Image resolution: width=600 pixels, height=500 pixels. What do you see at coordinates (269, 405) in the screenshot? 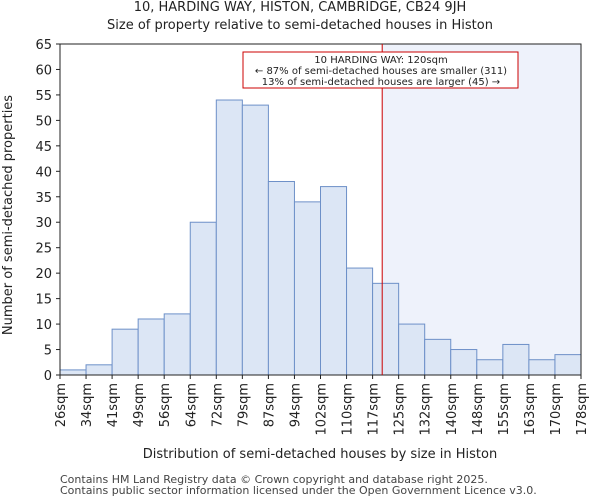
I see `x-tick-label: 87sqm` at bounding box center [269, 405].